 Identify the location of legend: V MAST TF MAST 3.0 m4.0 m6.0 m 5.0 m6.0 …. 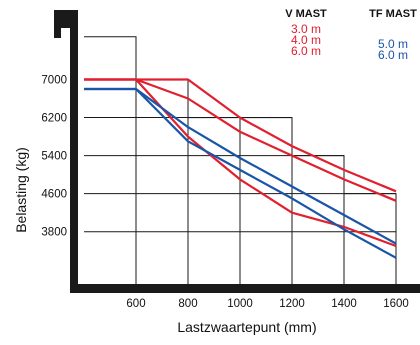
(351, 35).